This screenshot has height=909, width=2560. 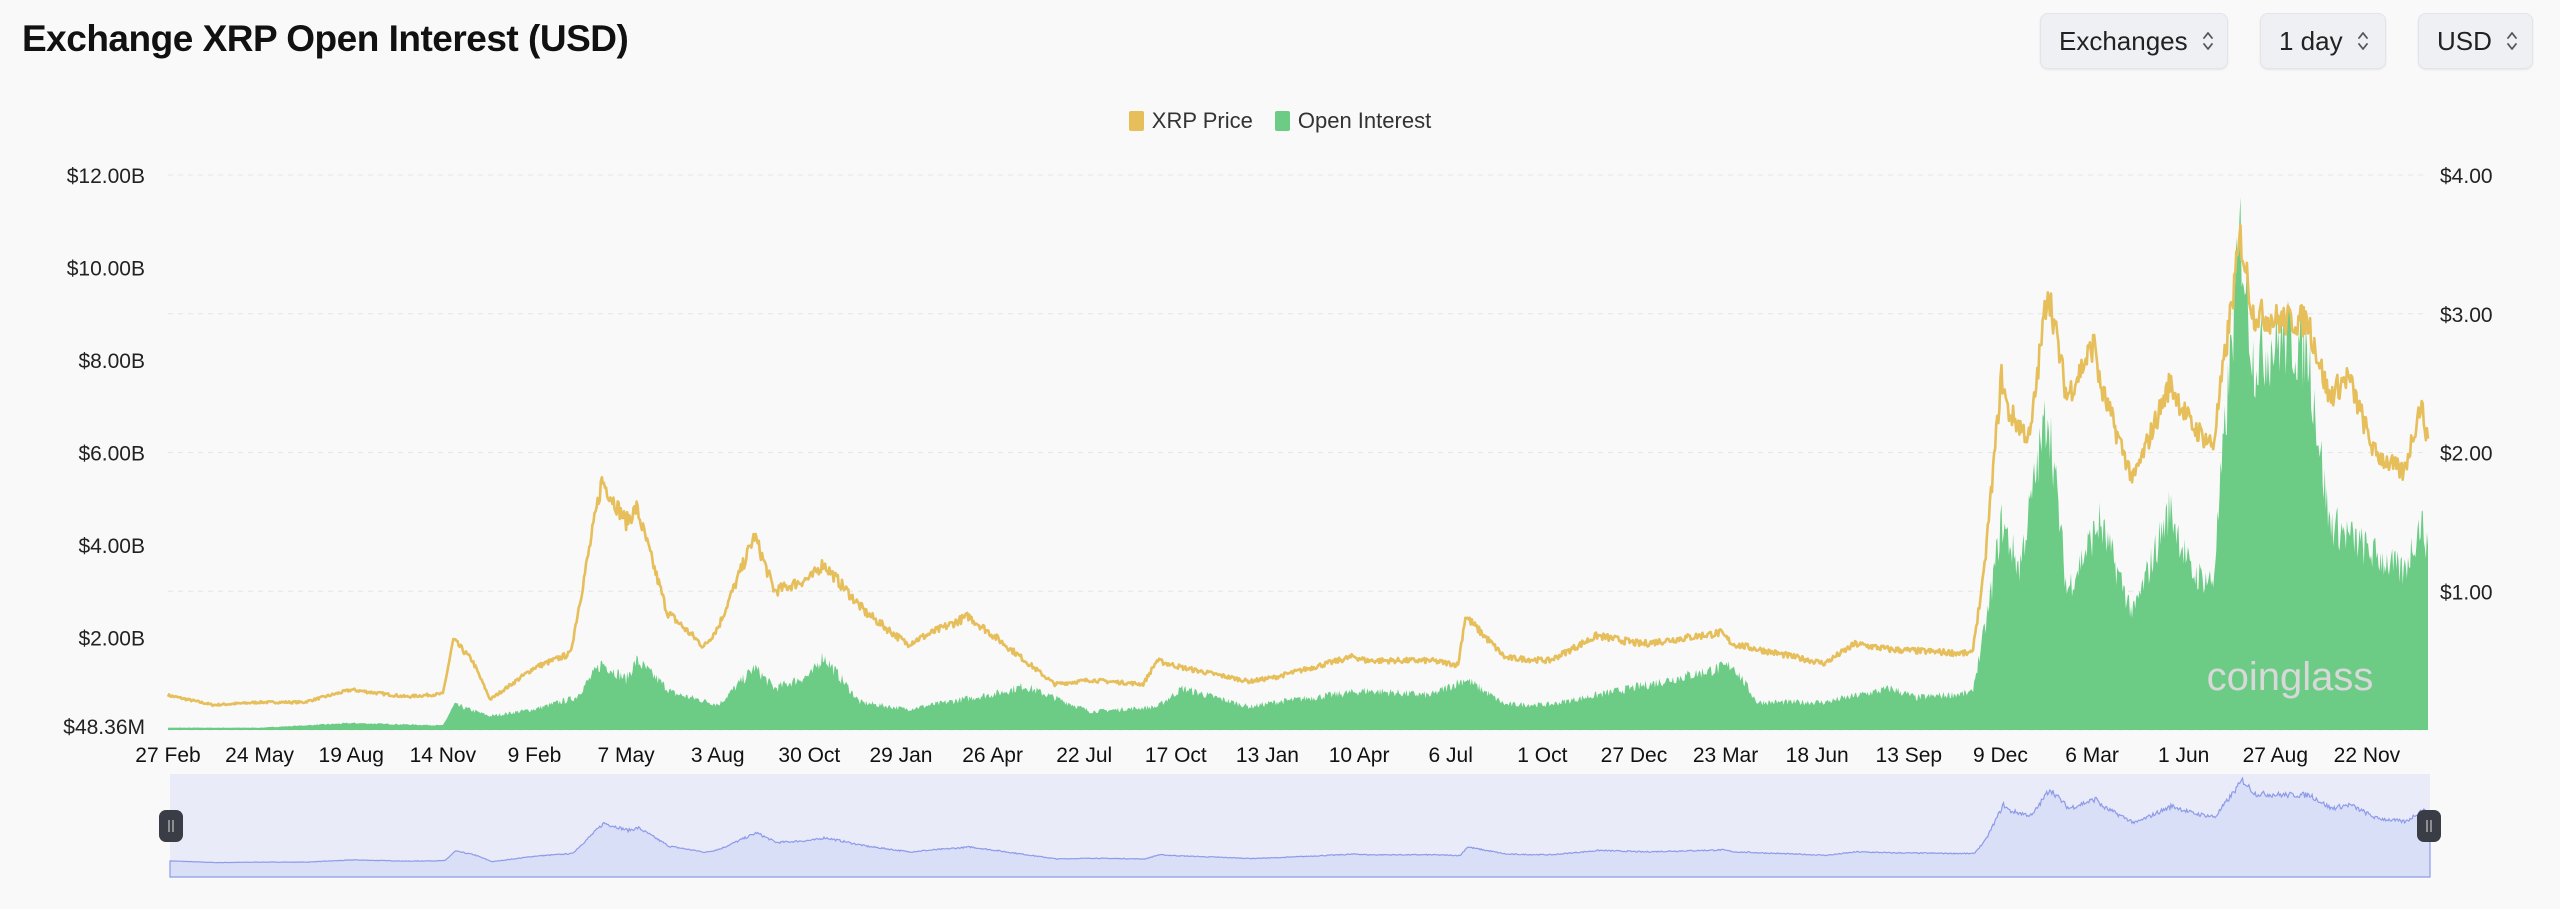 I want to click on currency-select: USD, so click(x=2475, y=41).